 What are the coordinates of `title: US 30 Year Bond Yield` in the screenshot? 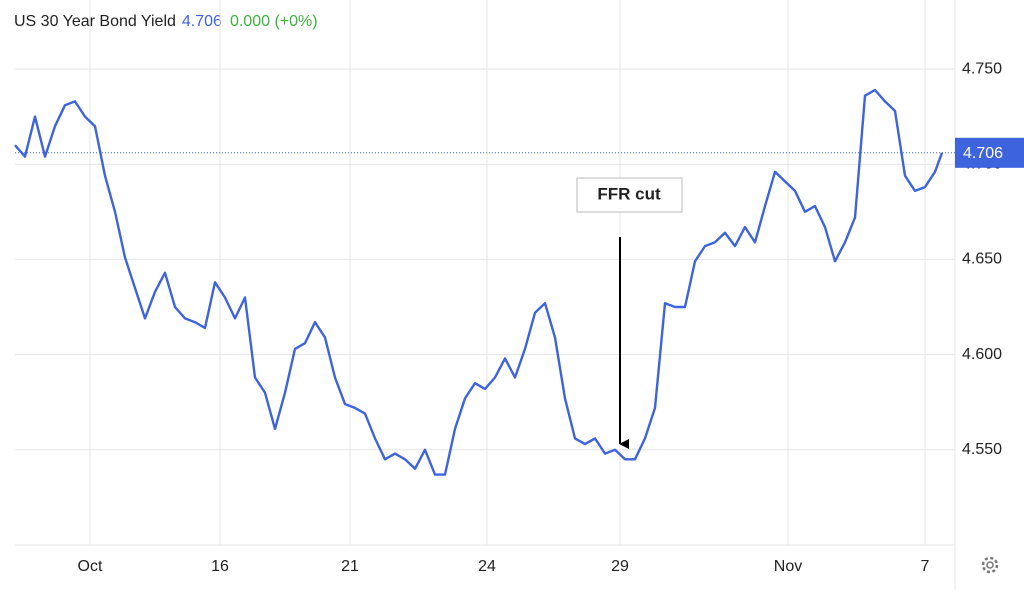 It's located at (95, 21).